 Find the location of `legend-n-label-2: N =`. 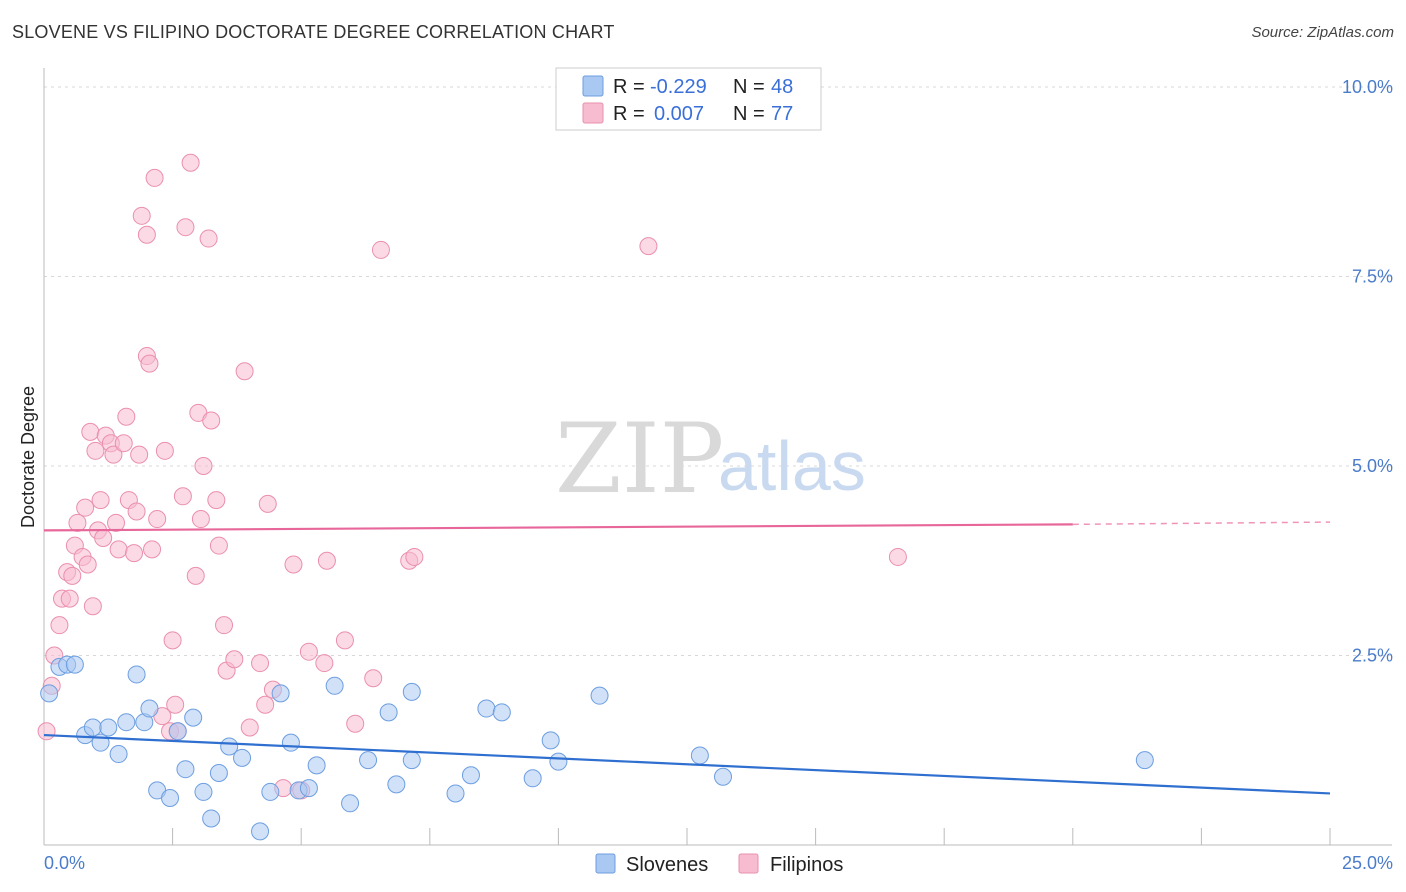

legend-n-label-2: N = is located at coordinates (749, 114).